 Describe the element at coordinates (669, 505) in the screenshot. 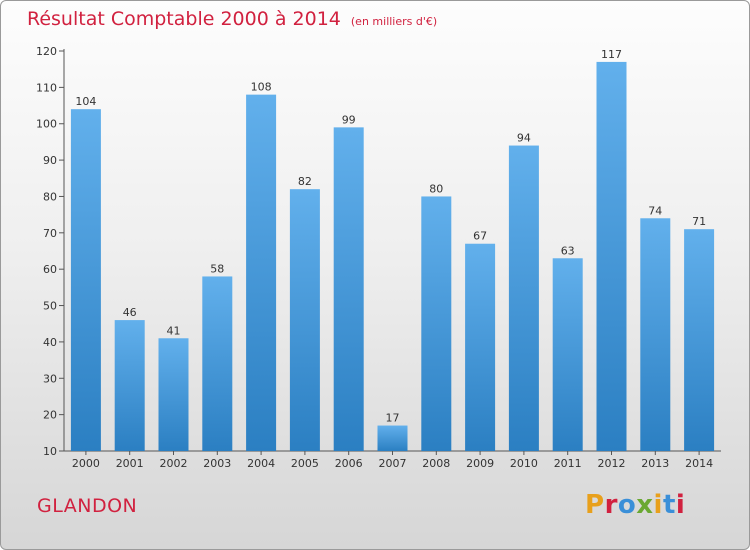

I see `logo-letter: t` at that location.